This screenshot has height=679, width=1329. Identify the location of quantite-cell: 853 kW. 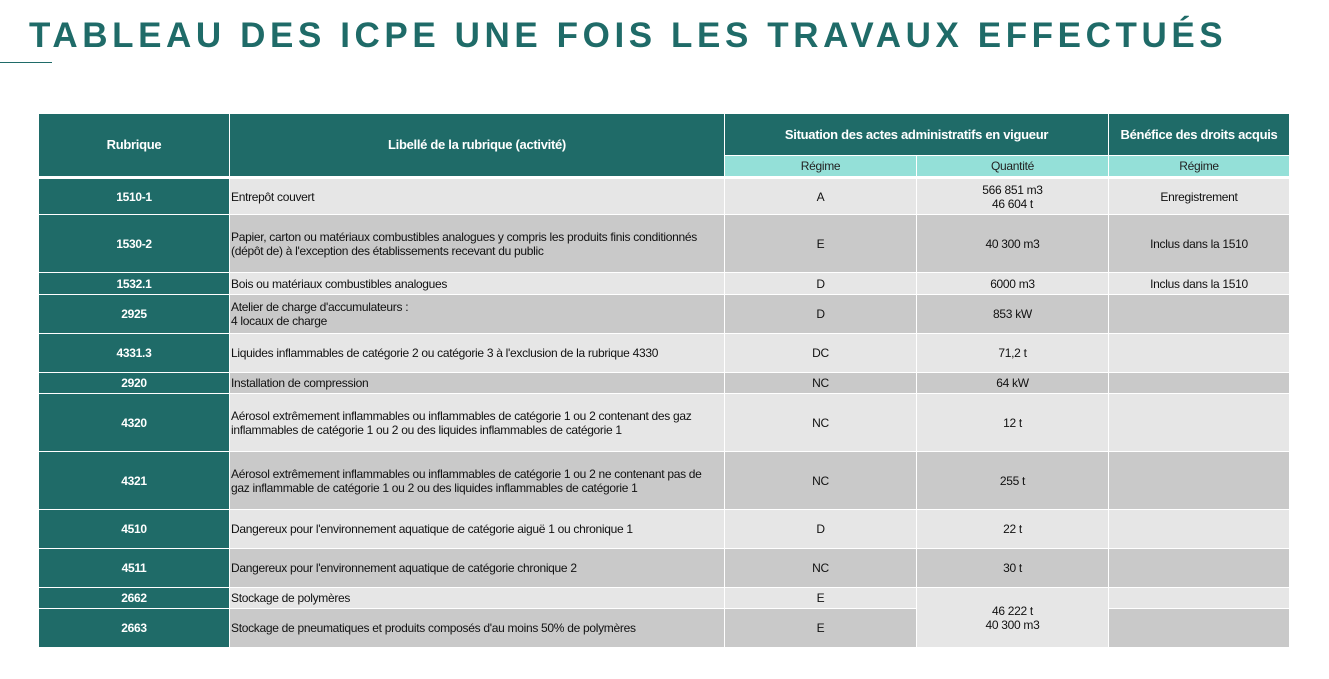
(1012, 314).